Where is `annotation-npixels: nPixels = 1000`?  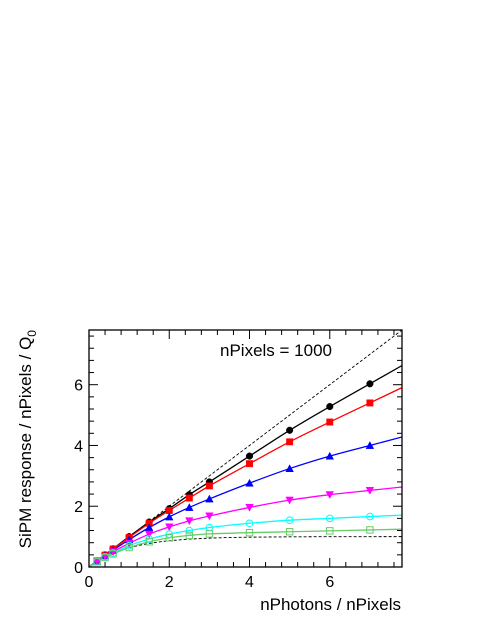
annotation-npixels: nPixels = 1000 is located at coordinates (276, 350).